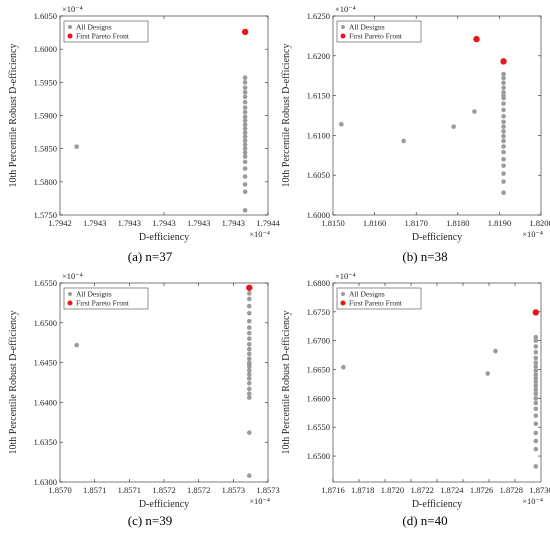 This screenshot has height=533, width=550. What do you see at coordinates (318, 283) in the screenshot?
I see `y-tick-label: 1.6800` at bounding box center [318, 283].